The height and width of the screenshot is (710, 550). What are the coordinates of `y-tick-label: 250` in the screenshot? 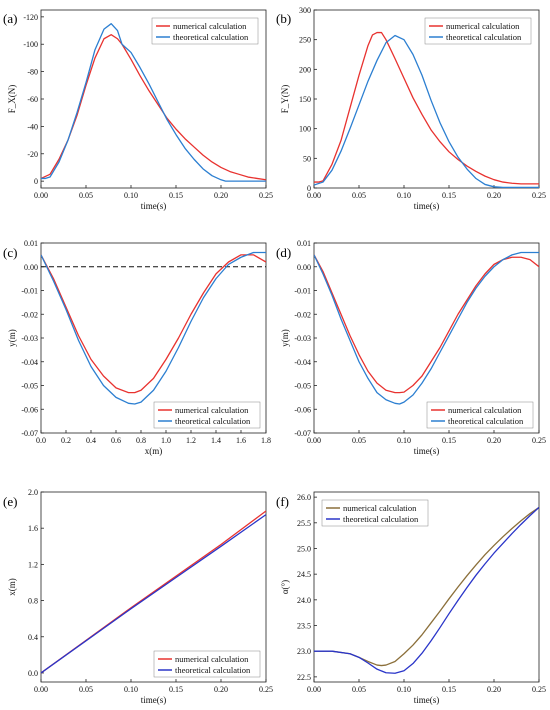 It's located at (305, 40).